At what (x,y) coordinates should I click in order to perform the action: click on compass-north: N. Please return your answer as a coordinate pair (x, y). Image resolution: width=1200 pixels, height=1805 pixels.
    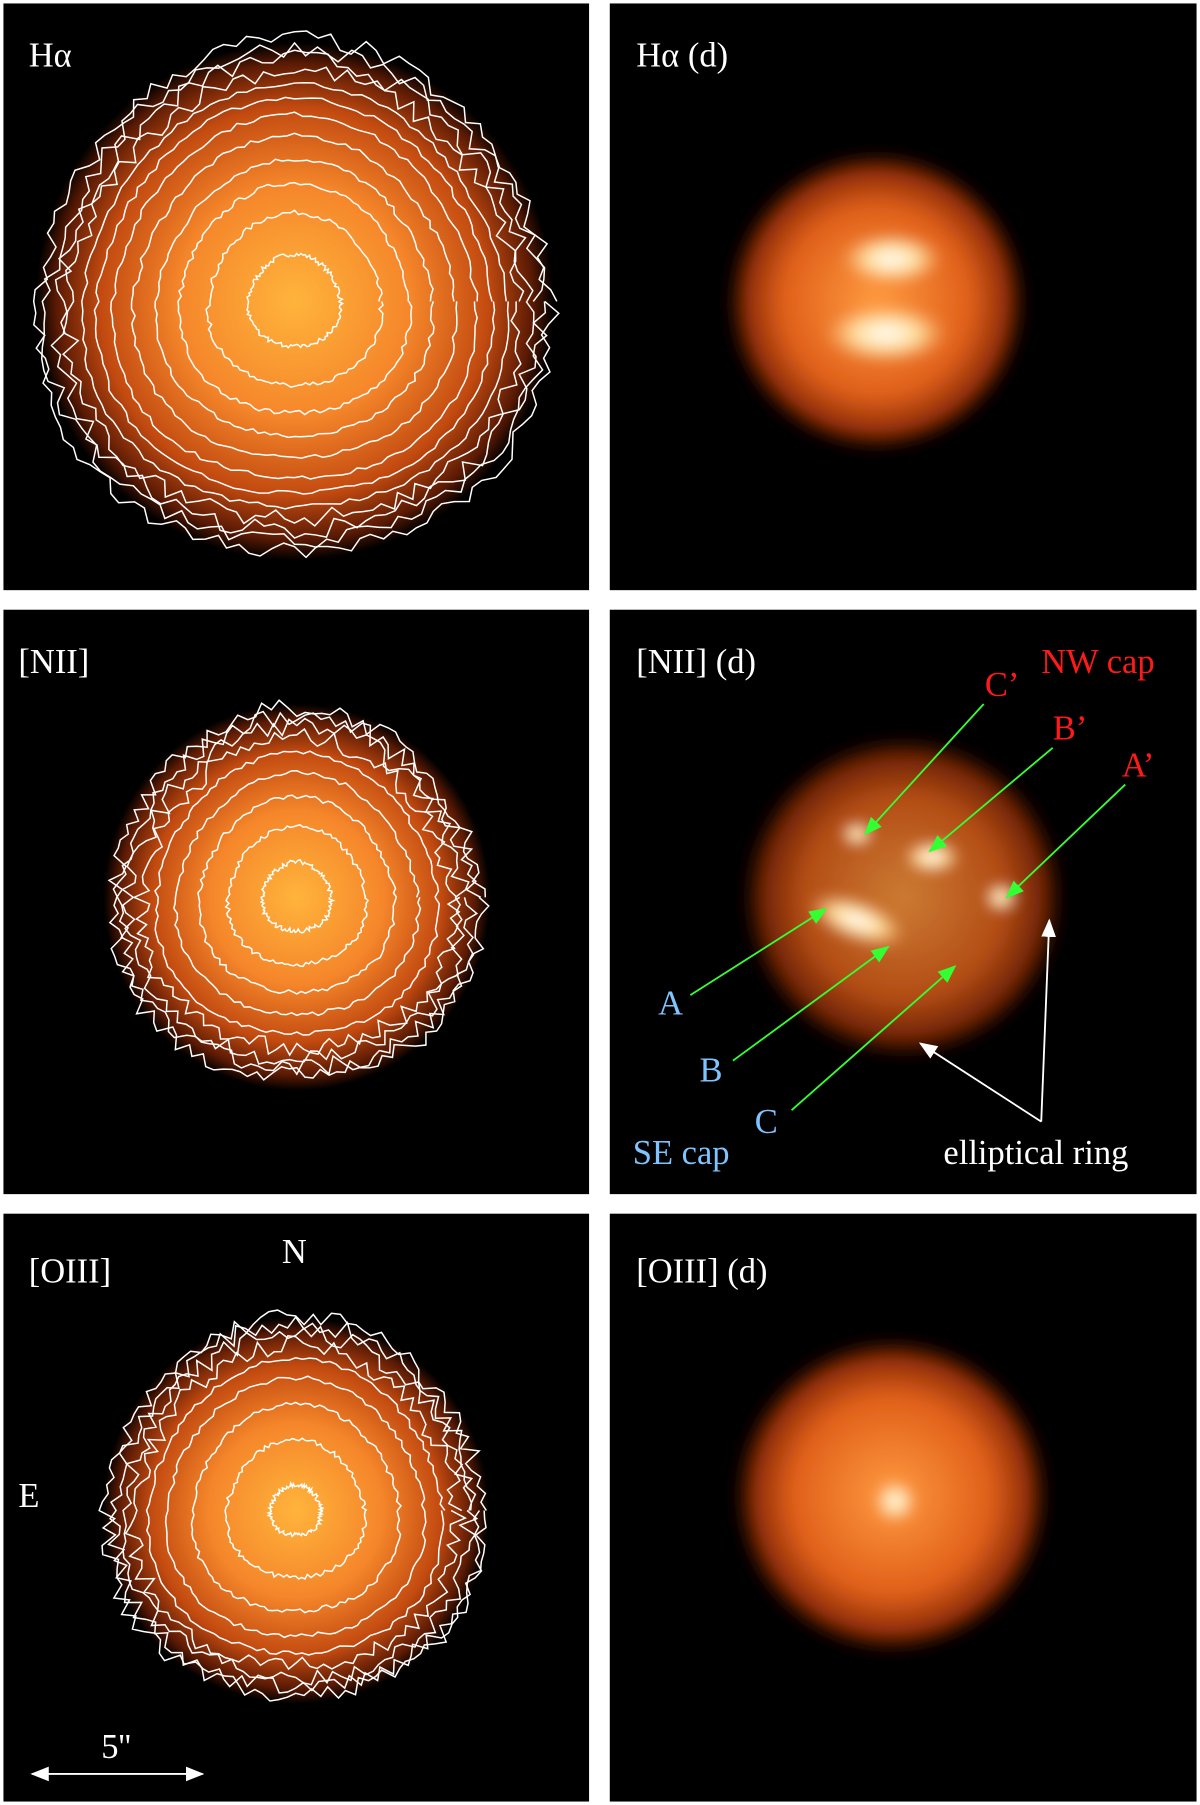
    Looking at the image, I should click on (294, 1252).